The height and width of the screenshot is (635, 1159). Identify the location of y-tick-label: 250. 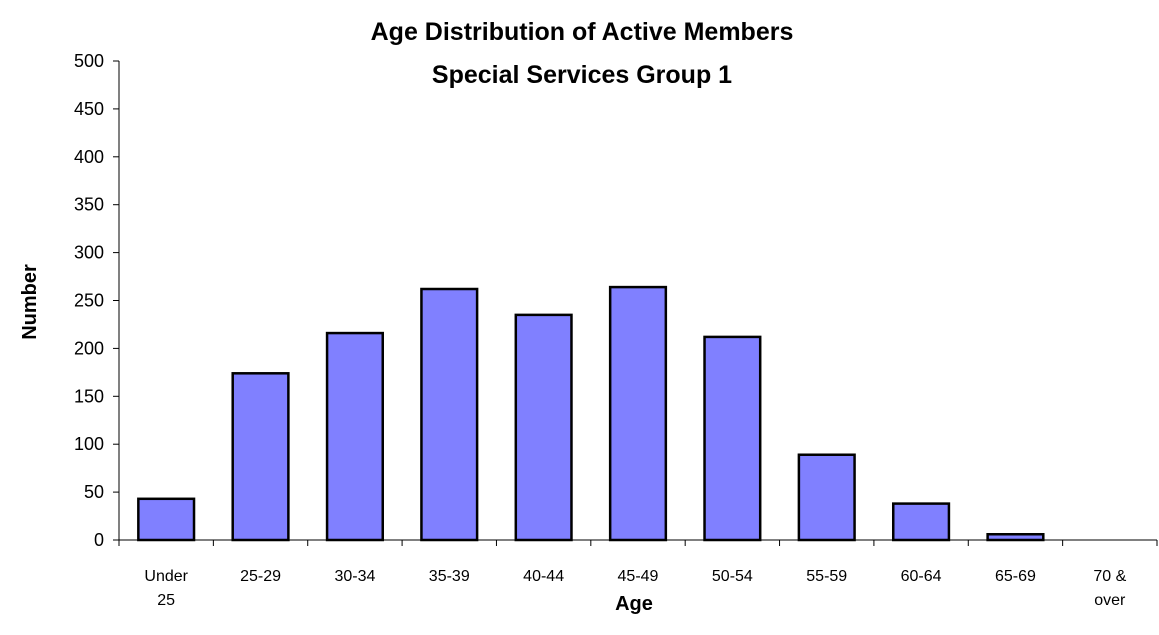
(89, 301).